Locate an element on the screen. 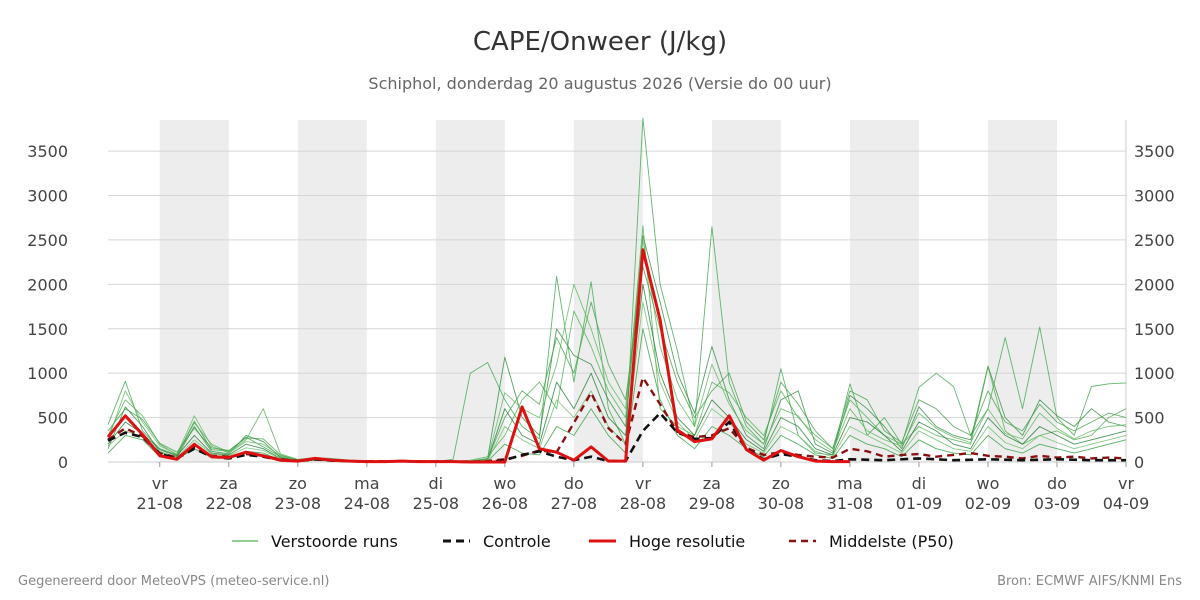 The height and width of the screenshot is (600, 1200). x-tick-date: 29-08 is located at coordinates (712, 503).